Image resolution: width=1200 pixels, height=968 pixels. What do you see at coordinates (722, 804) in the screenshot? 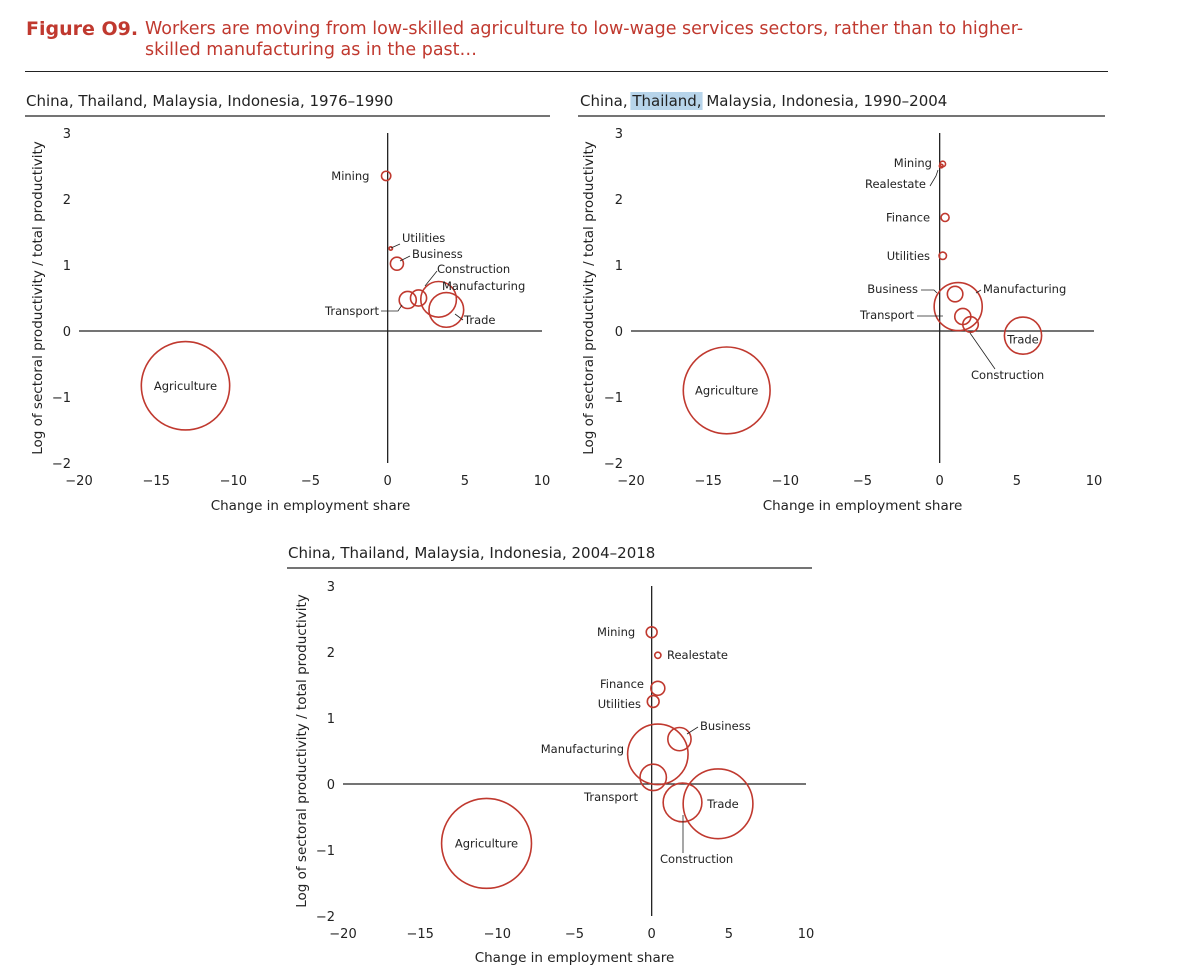
I see `bubble-label-trade: Trade` at bounding box center [722, 804].